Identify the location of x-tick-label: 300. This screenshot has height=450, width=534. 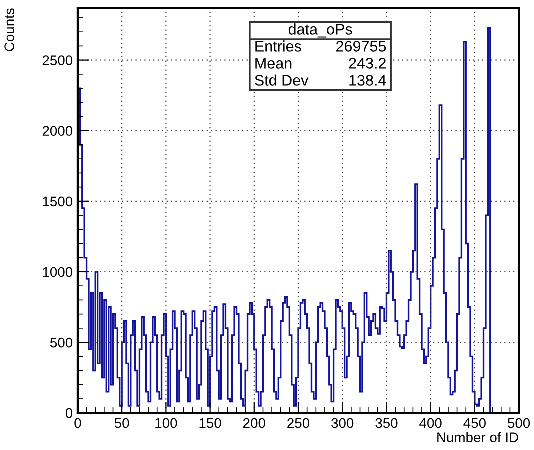
(343, 423).